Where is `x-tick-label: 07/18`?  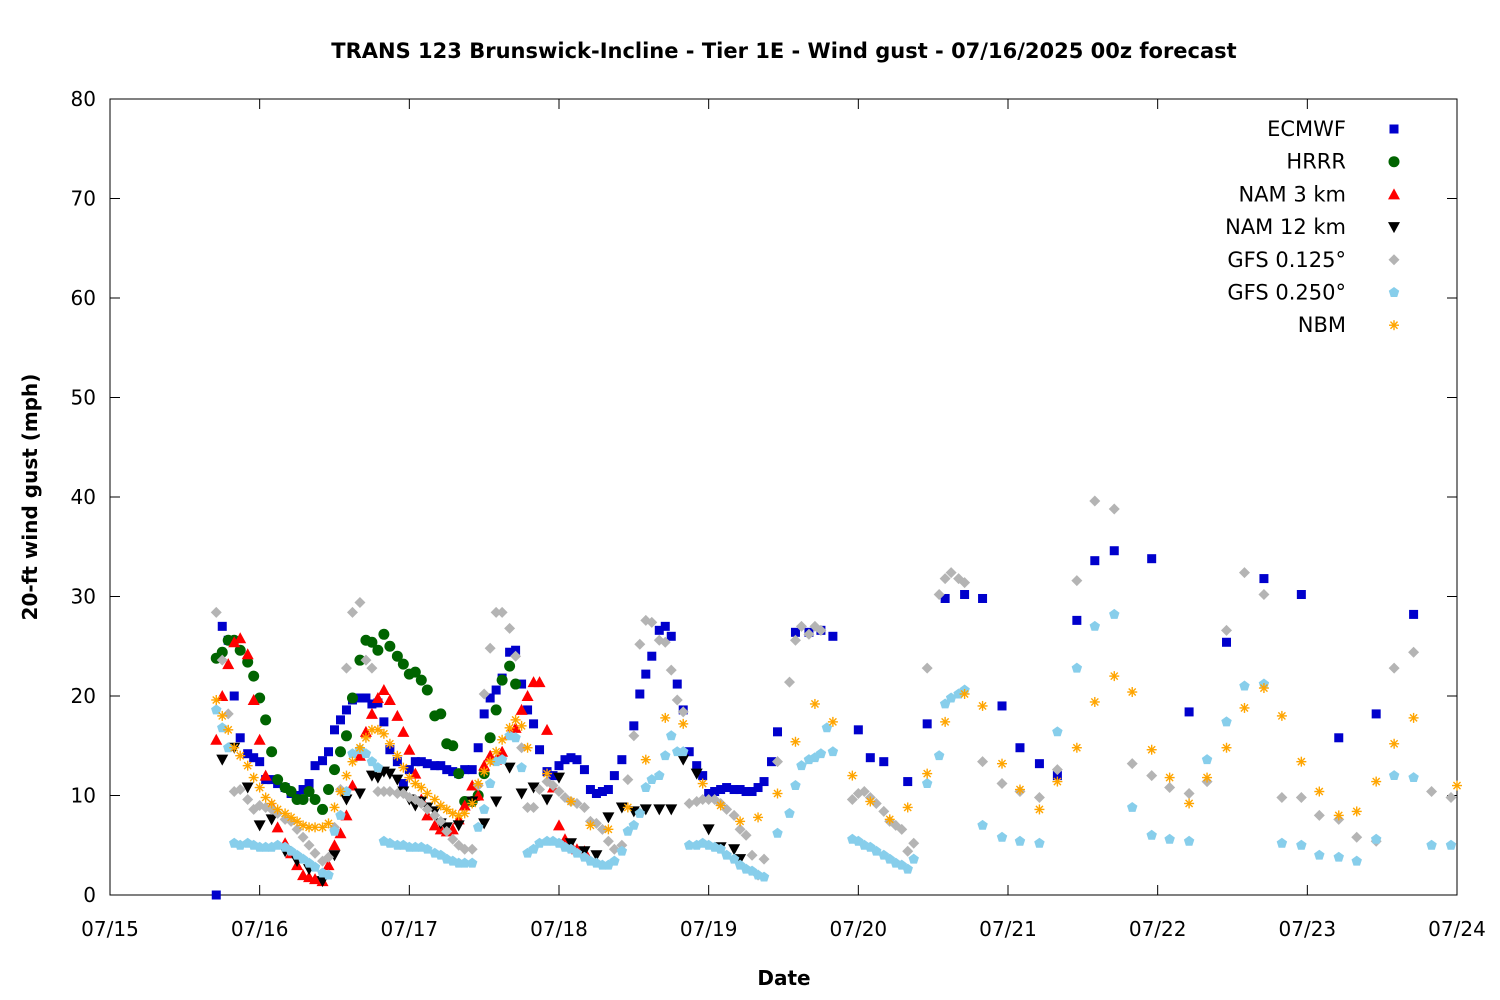 x-tick-label: 07/18 is located at coordinates (559, 929).